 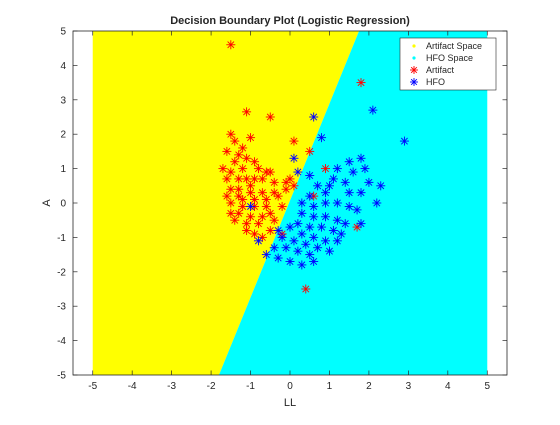 I want to click on y-tick-label: 0, so click(x=63, y=204).